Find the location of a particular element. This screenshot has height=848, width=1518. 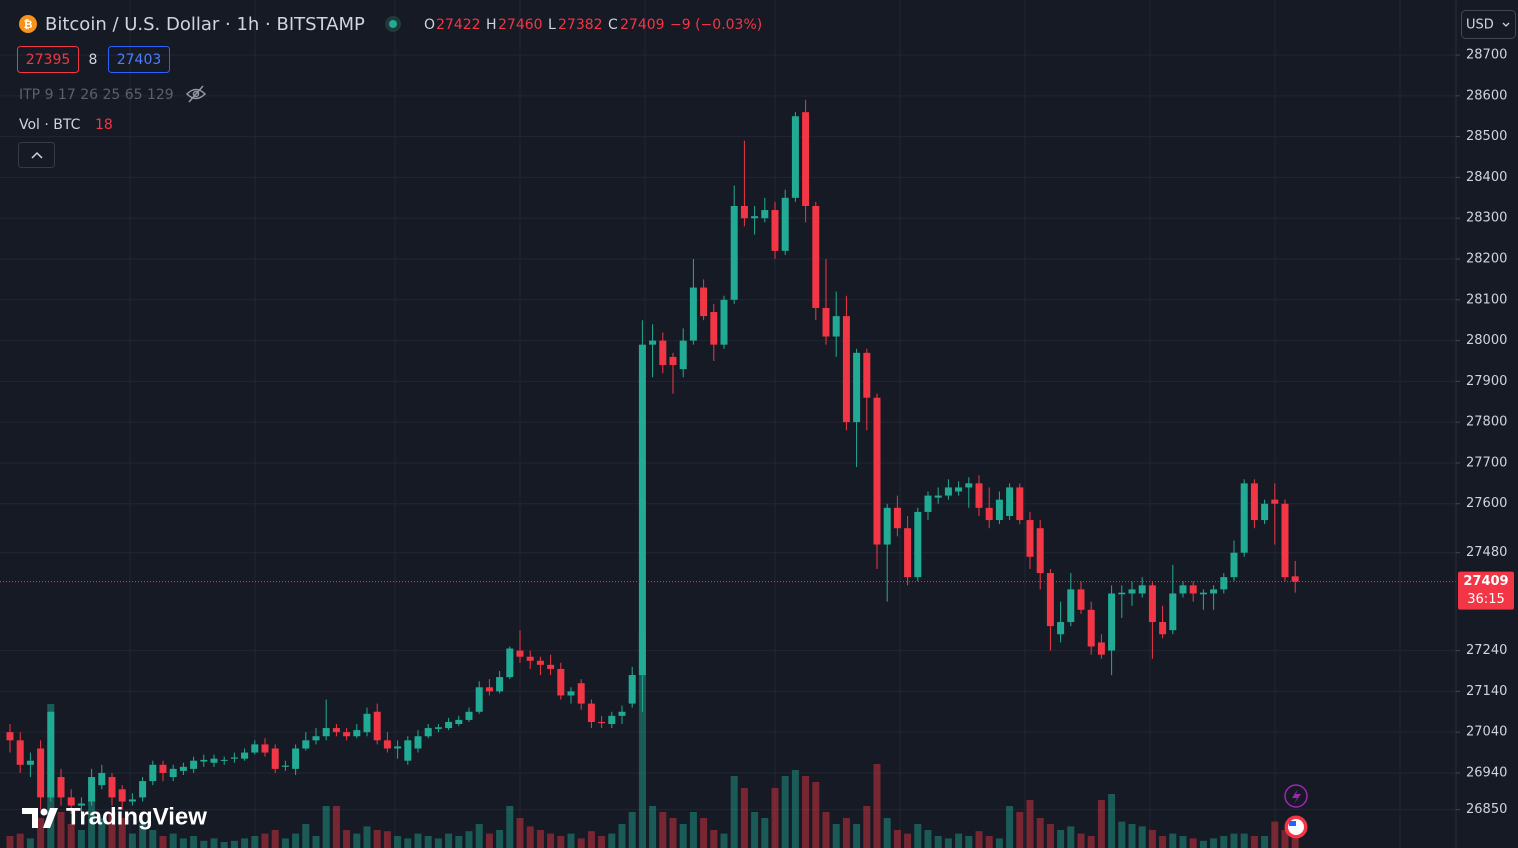

spread: 8 is located at coordinates (93, 60).